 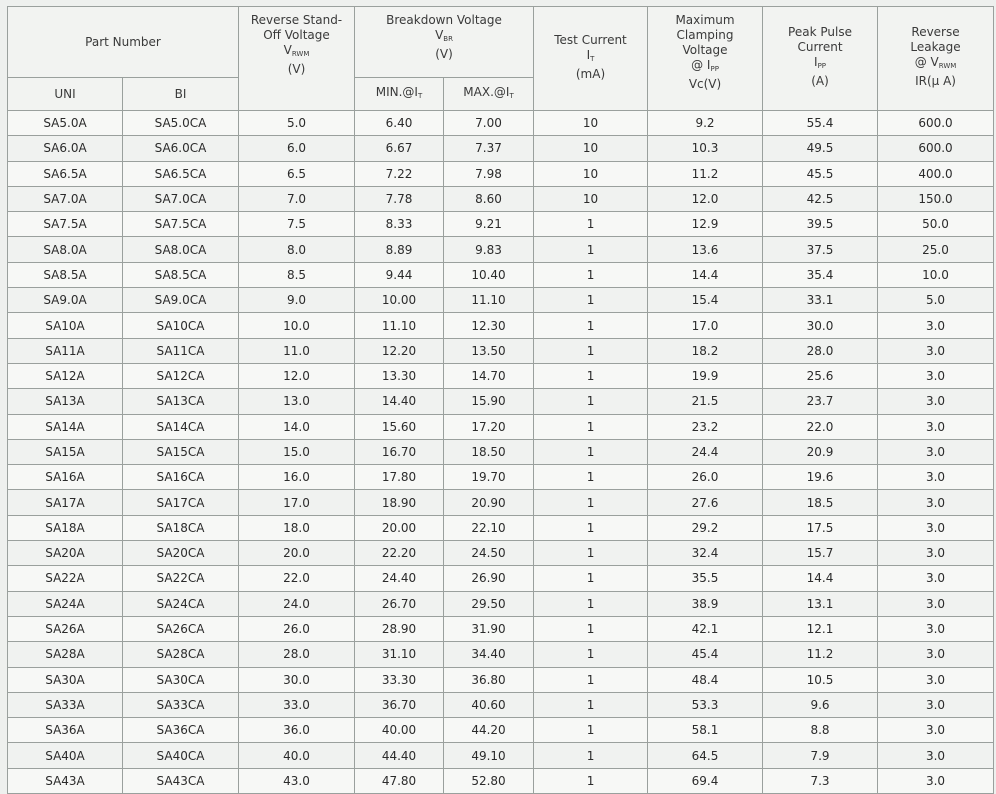 I want to click on standoff-line1: Reverse Stand-, so click(x=296, y=20).